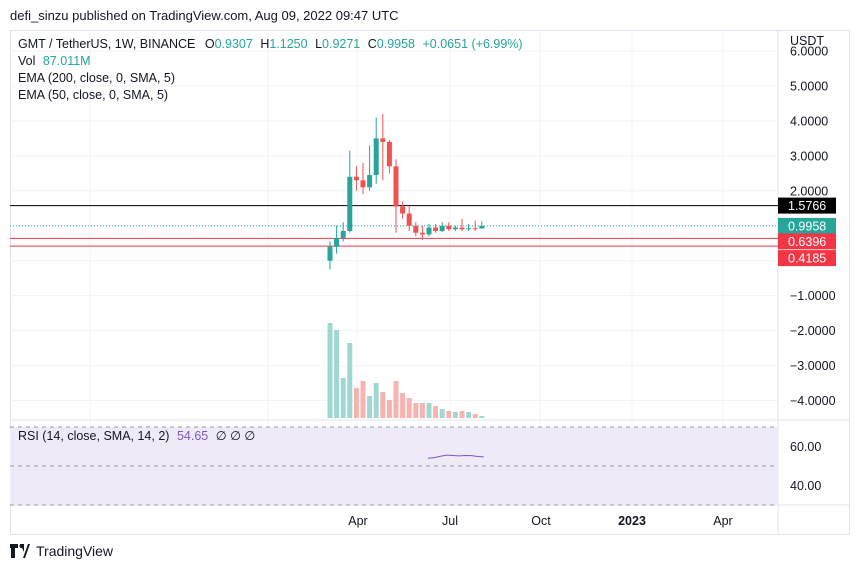 This screenshot has height=569, width=860. Describe the element at coordinates (192, 436) in the screenshot. I see `rsi-value: 54.65` at that location.